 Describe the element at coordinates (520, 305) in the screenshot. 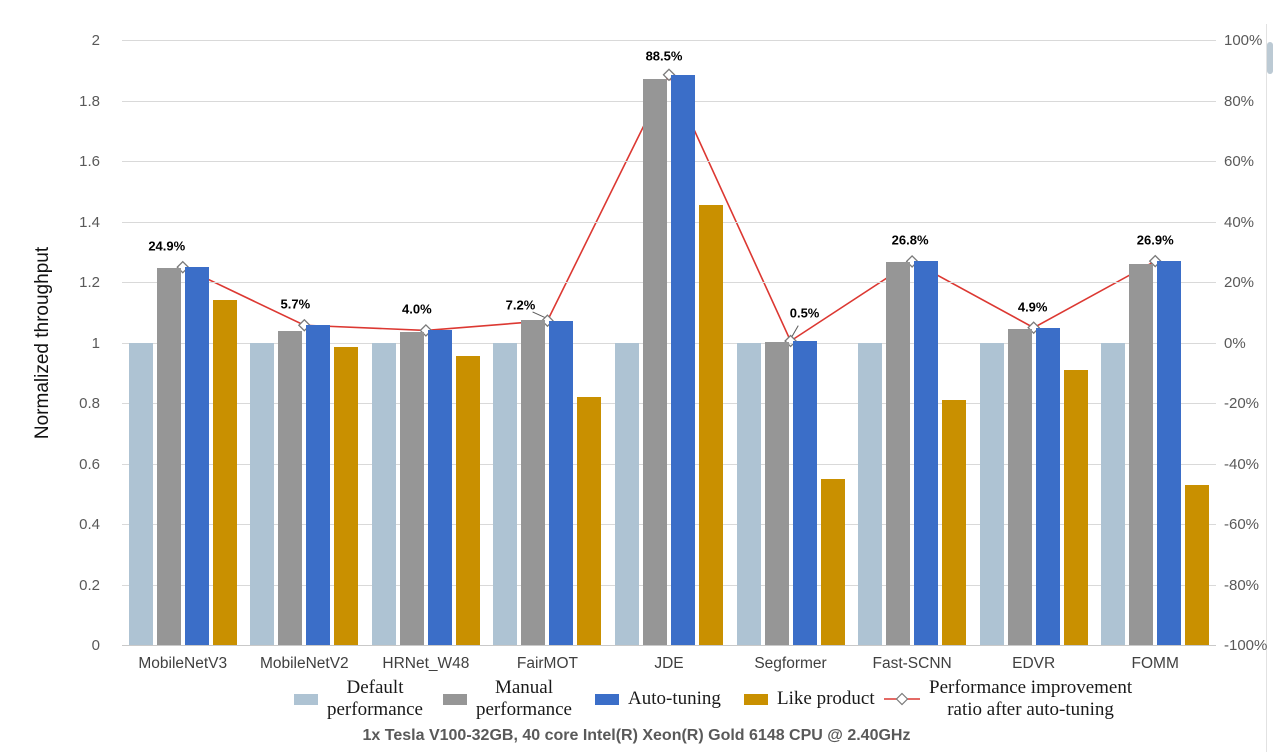

I see `line-point-label: 7.2%` at that location.